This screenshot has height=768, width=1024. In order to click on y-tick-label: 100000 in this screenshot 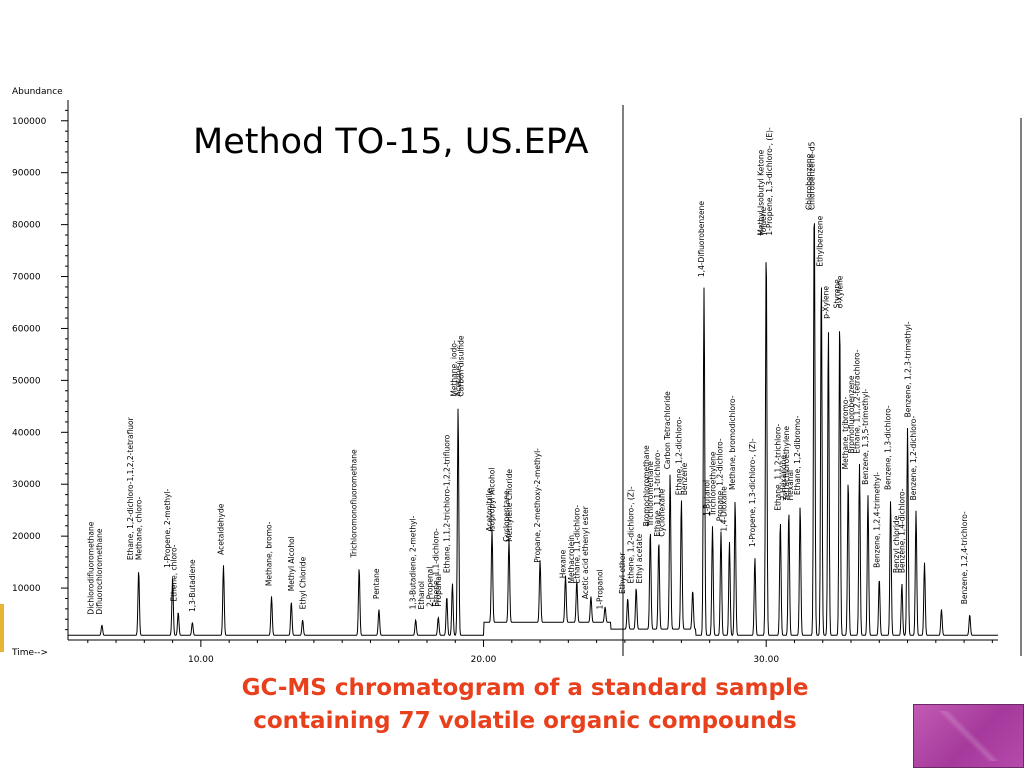, I will do `click(29, 122)`.